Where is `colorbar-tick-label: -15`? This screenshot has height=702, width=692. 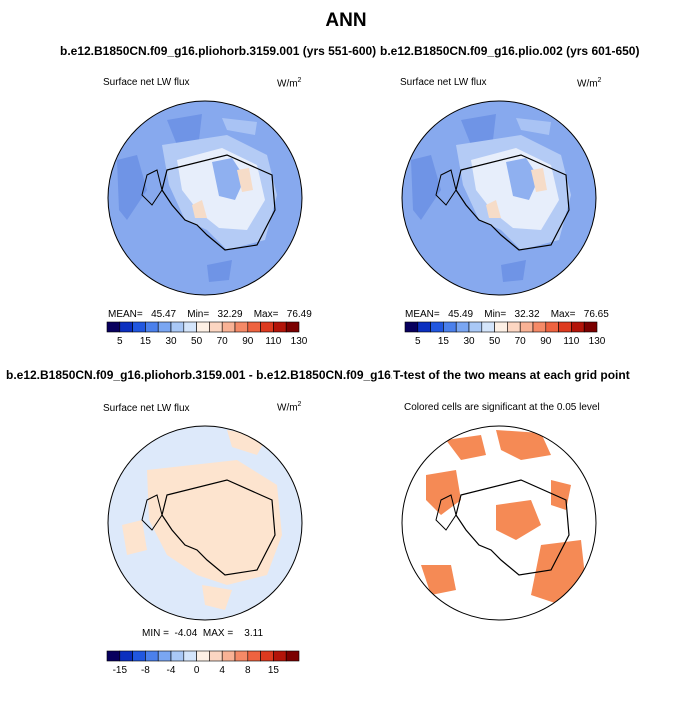
colorbar-tick-label: -15 is located at coordinates (120, 670).